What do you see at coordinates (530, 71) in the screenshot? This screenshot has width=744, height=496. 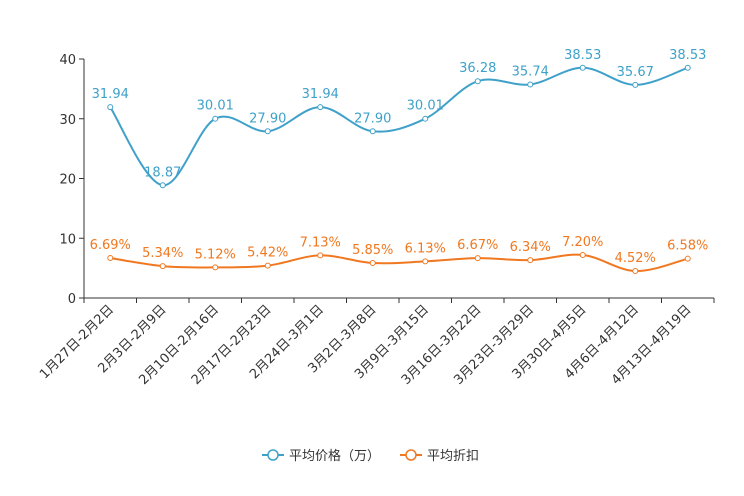 I see `data-label: 35.74` at bounding box center [530, 71].